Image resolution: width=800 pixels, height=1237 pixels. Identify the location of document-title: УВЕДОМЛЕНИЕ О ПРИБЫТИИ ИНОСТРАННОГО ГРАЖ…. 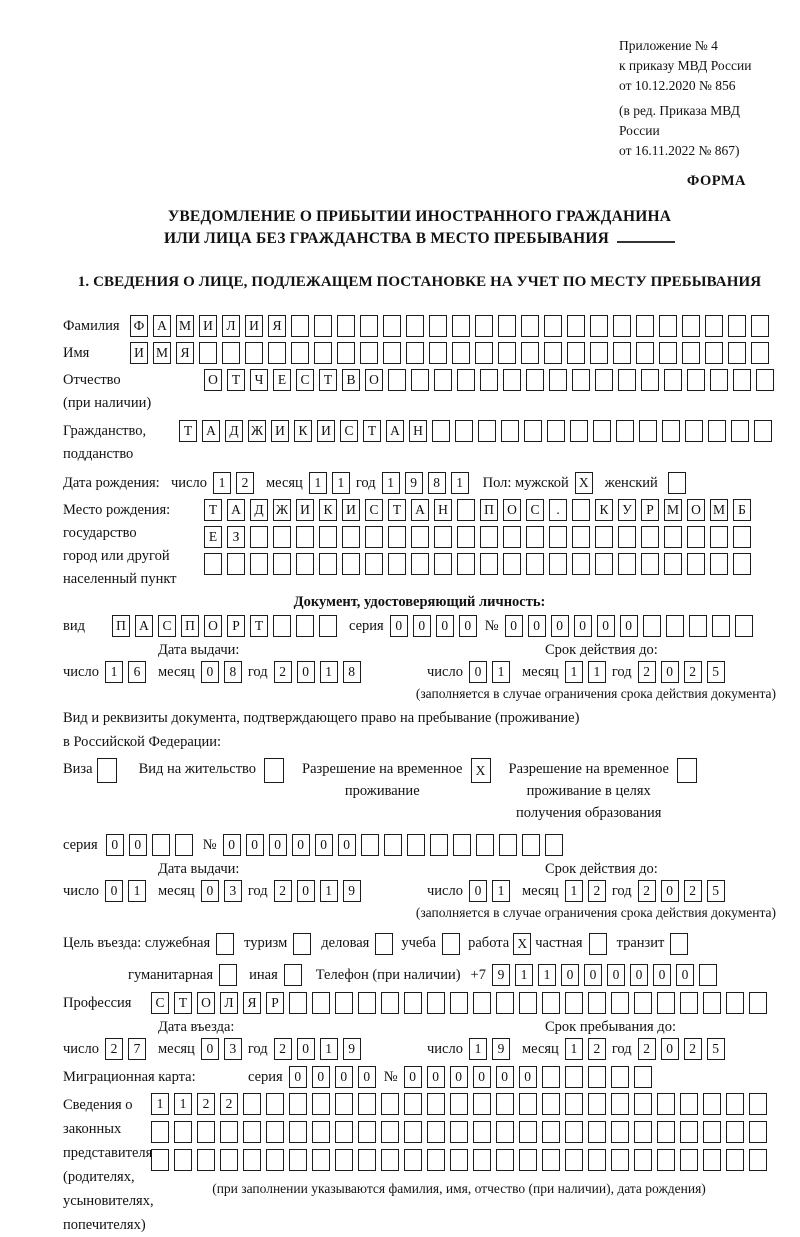
(419, 228).